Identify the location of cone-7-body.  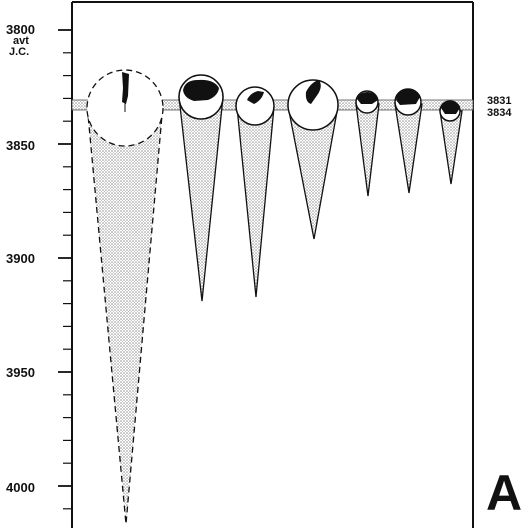
(451, 147).